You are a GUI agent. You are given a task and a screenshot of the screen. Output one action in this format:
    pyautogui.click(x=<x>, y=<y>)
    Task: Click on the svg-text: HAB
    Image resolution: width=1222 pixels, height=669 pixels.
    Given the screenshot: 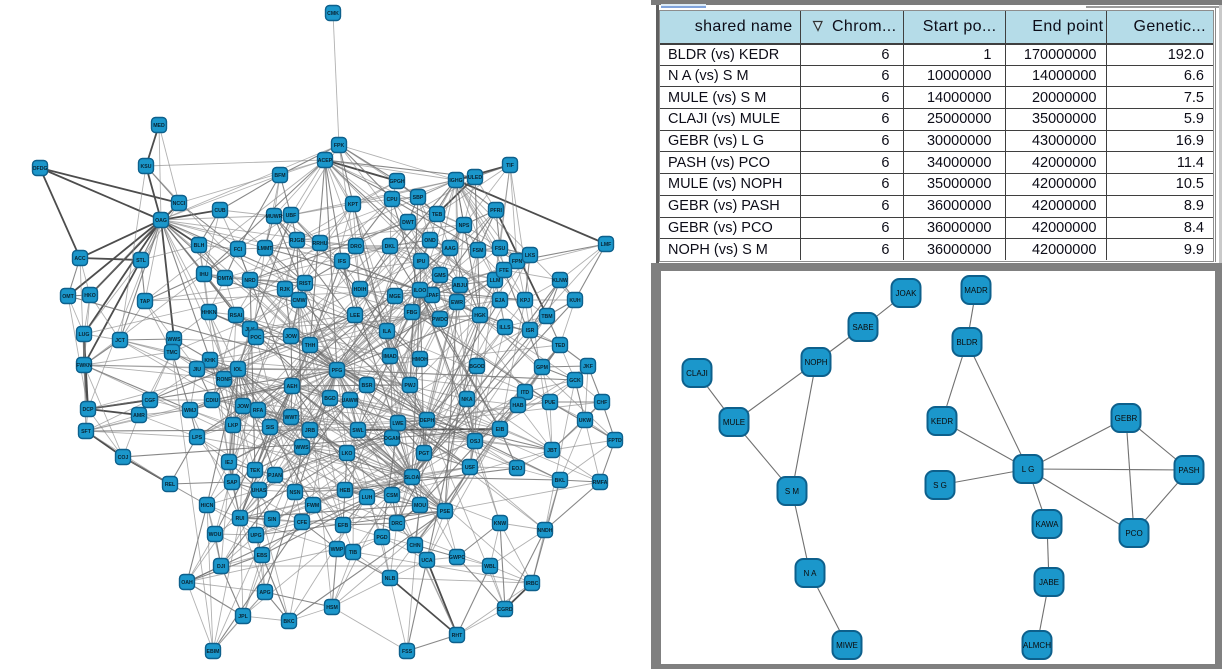 What is the action you would take?
    pyautogui.click(x=517, y=406)
    